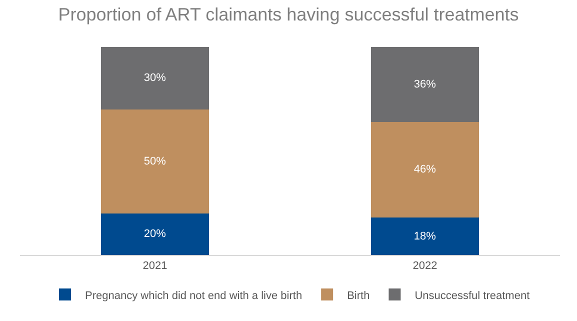 This screenshot has width=577, height=321. What do you see at coordinates (472, 296) in the screenshot?
I see `legend-label: Unsuccessful treatment` at bounding box center [472, 296].